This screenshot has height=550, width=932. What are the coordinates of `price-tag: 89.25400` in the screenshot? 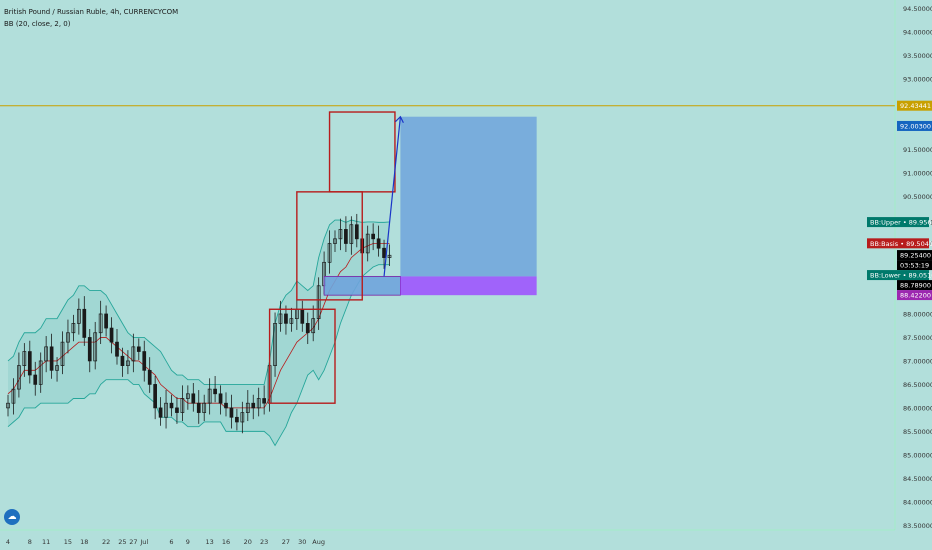 It's located at (914, 255).